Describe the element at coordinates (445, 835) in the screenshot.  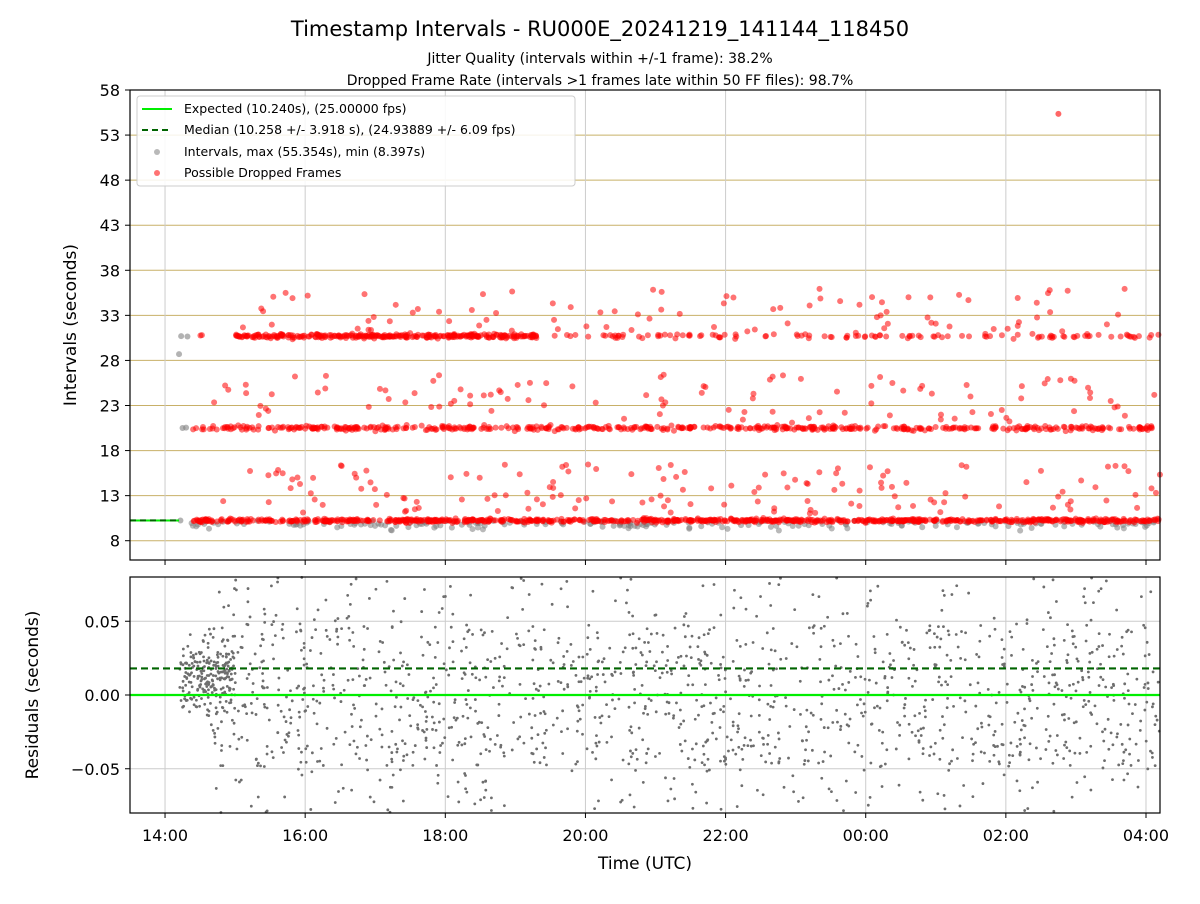
I see `time-x-tick-label: 18:00` at that location.